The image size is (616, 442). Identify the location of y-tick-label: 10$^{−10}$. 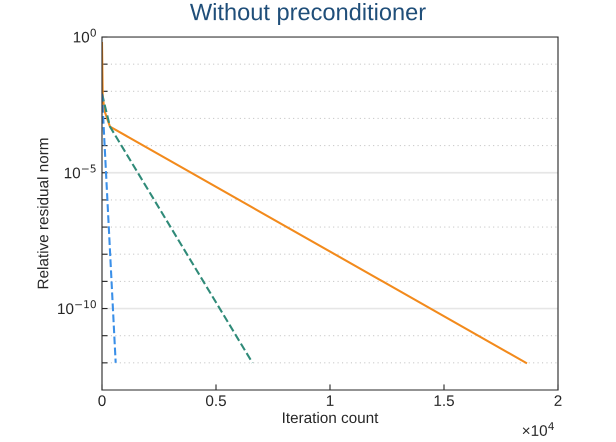
(77, 307).